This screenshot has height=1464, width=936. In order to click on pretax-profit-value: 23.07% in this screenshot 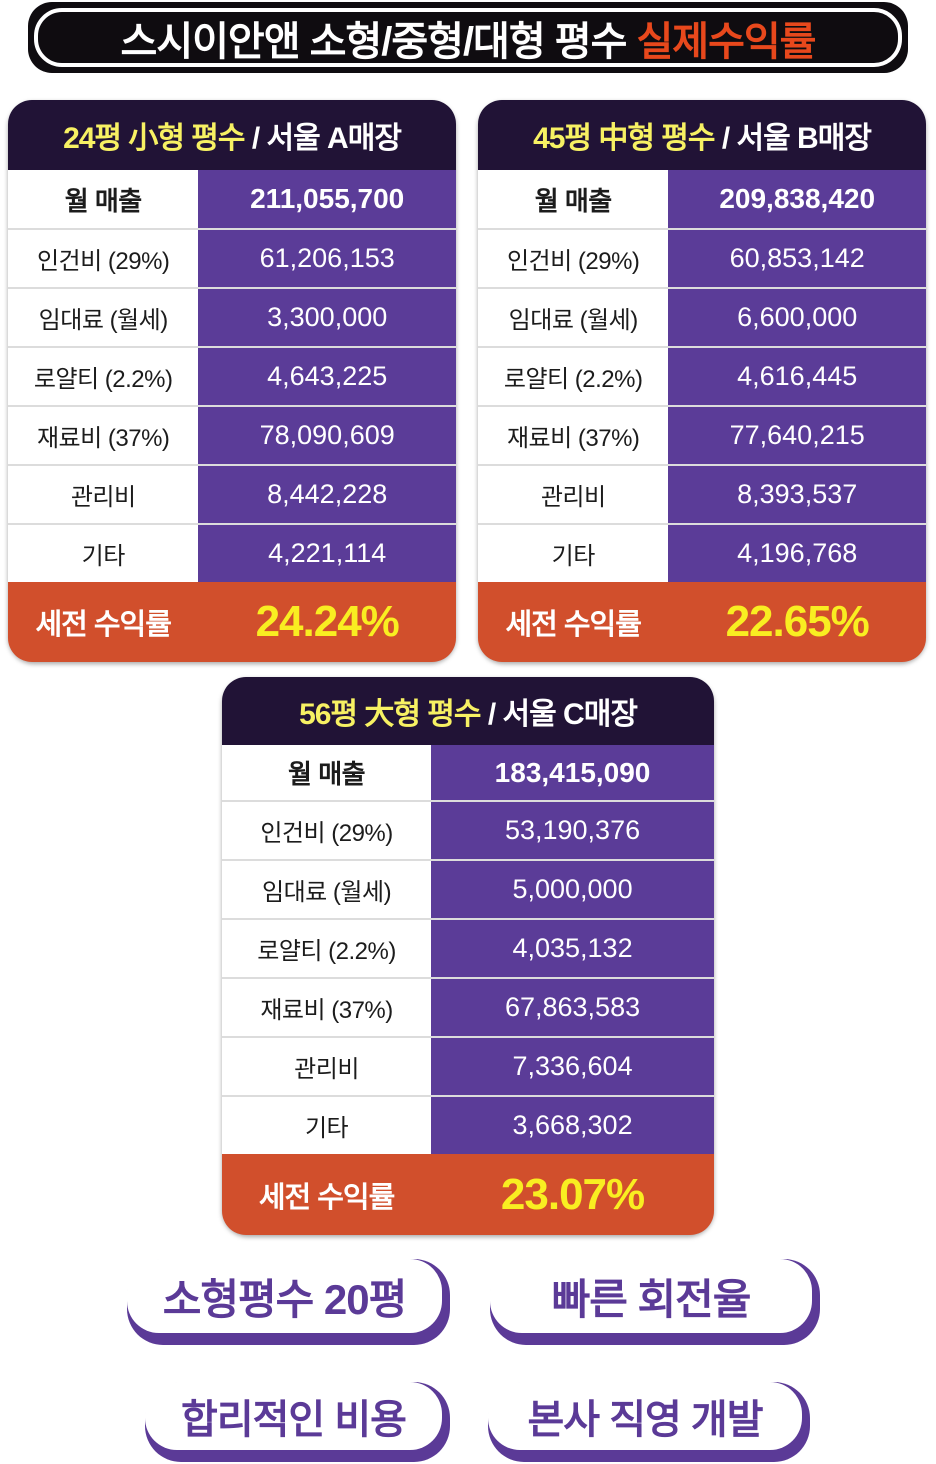, I will do `click(572, 1194)`.